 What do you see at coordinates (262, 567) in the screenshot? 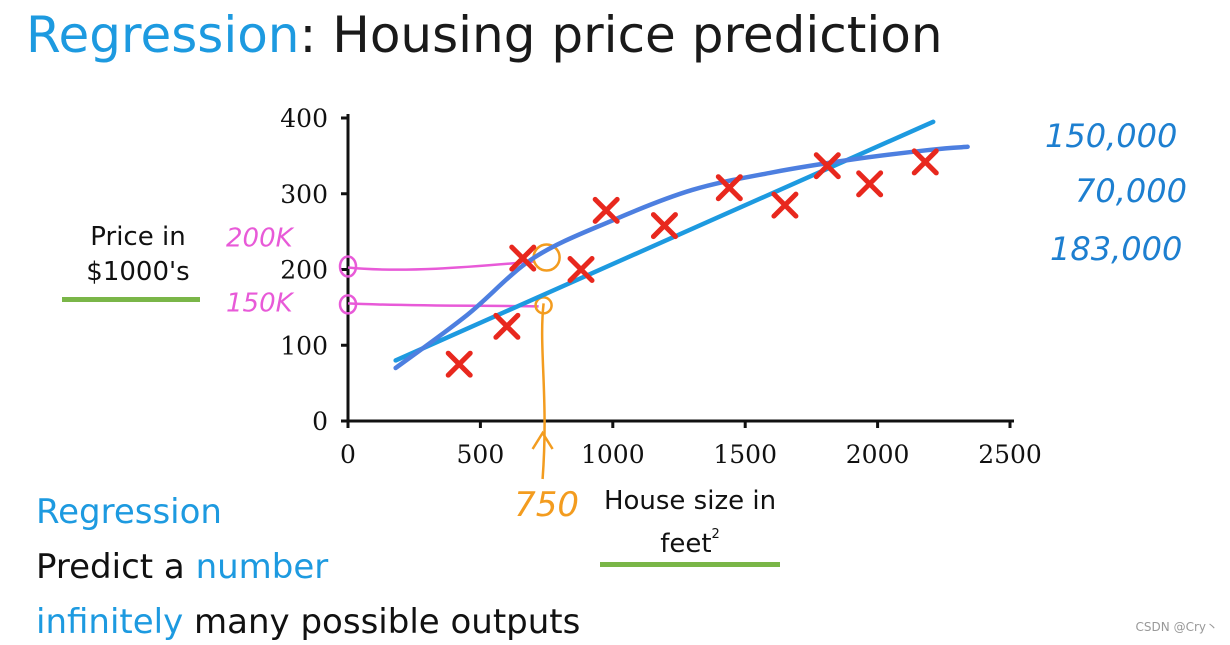
I see `predict-number: number` at bounding box center [262, 567].